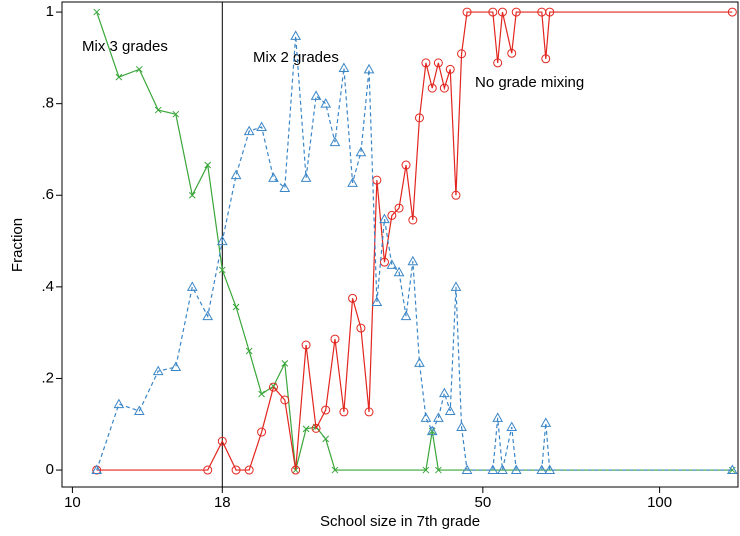 The width and height of the screenshot is (740, 536). What do you see at coordinates (529, 82) in the screenshot?
I see `annotation: No grade mixing` at bounding box center [529, 82].